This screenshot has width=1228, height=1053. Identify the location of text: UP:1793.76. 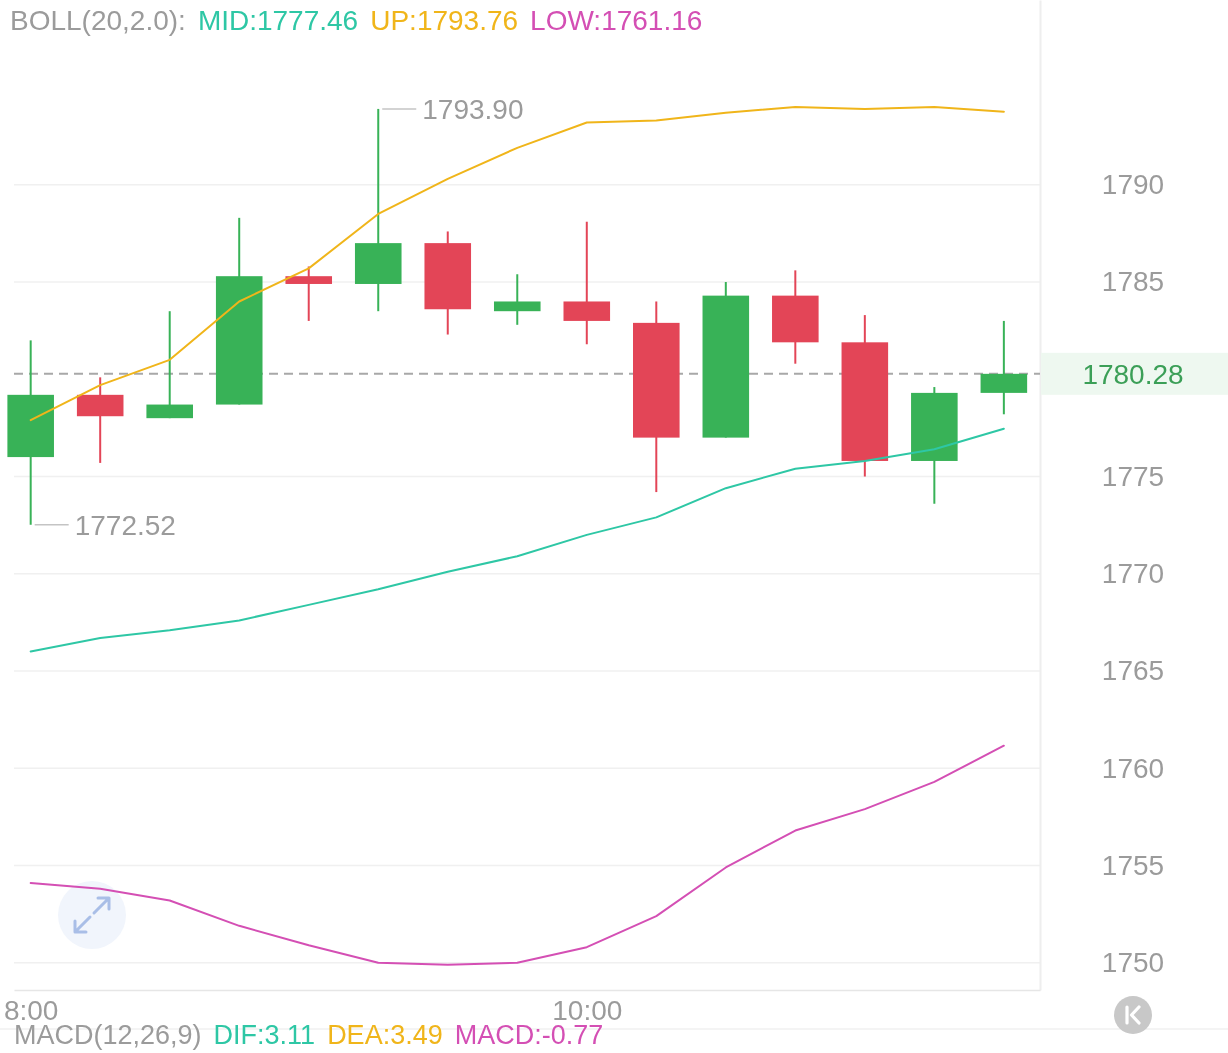
(444, 20).